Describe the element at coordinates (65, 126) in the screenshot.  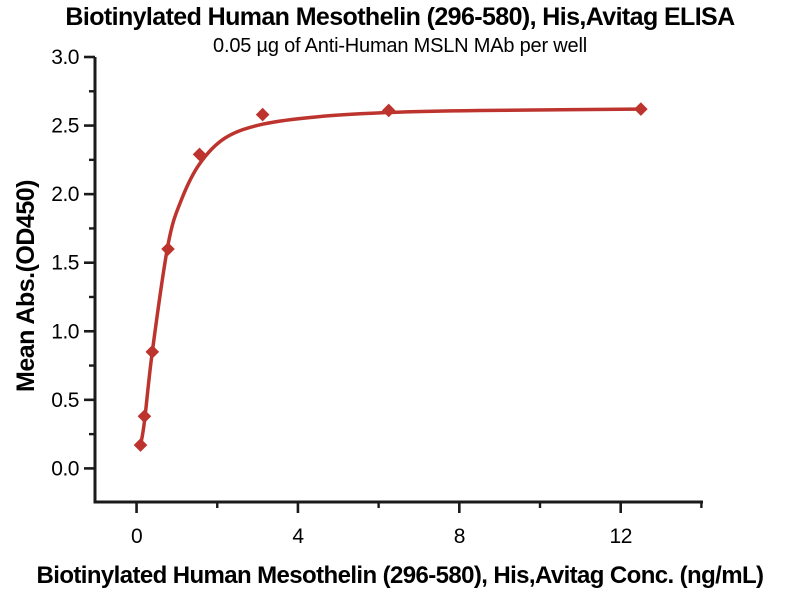
I see `y-tick-label: 2.5` at that location.